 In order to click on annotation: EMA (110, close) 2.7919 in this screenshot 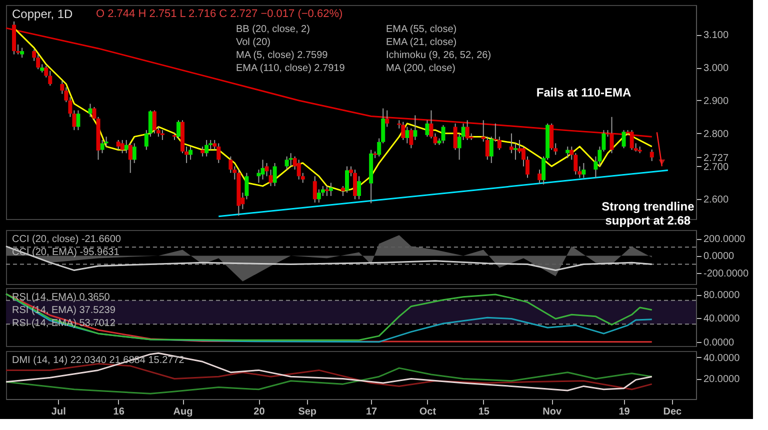, I will do `click(291, 68)`.